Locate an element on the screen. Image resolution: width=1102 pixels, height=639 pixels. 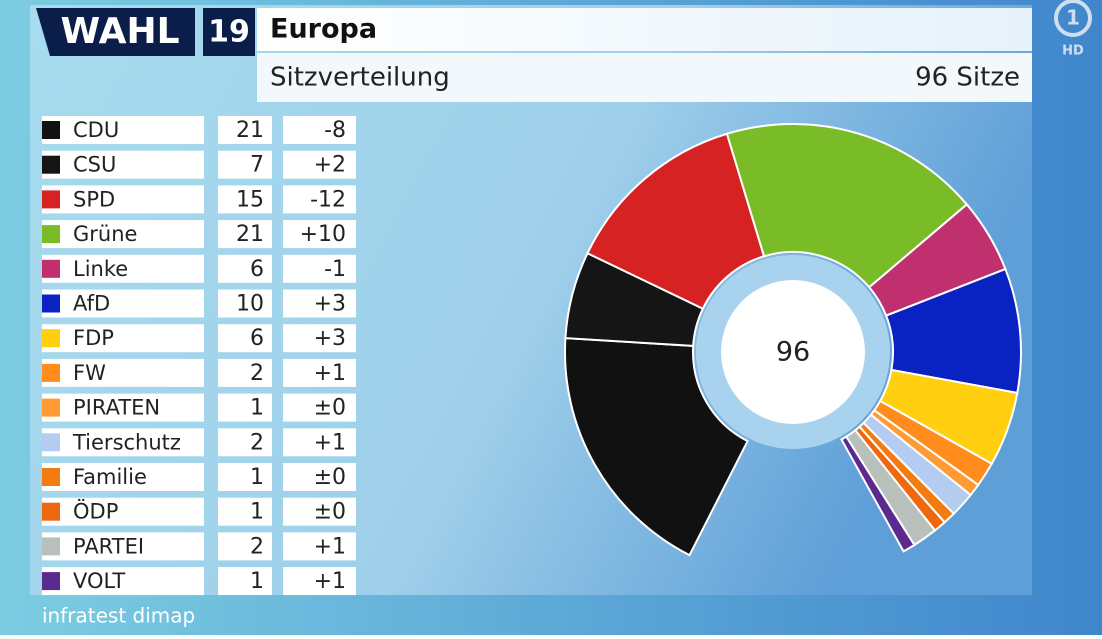
party-name: CSU is located at coordinates (94, 165).